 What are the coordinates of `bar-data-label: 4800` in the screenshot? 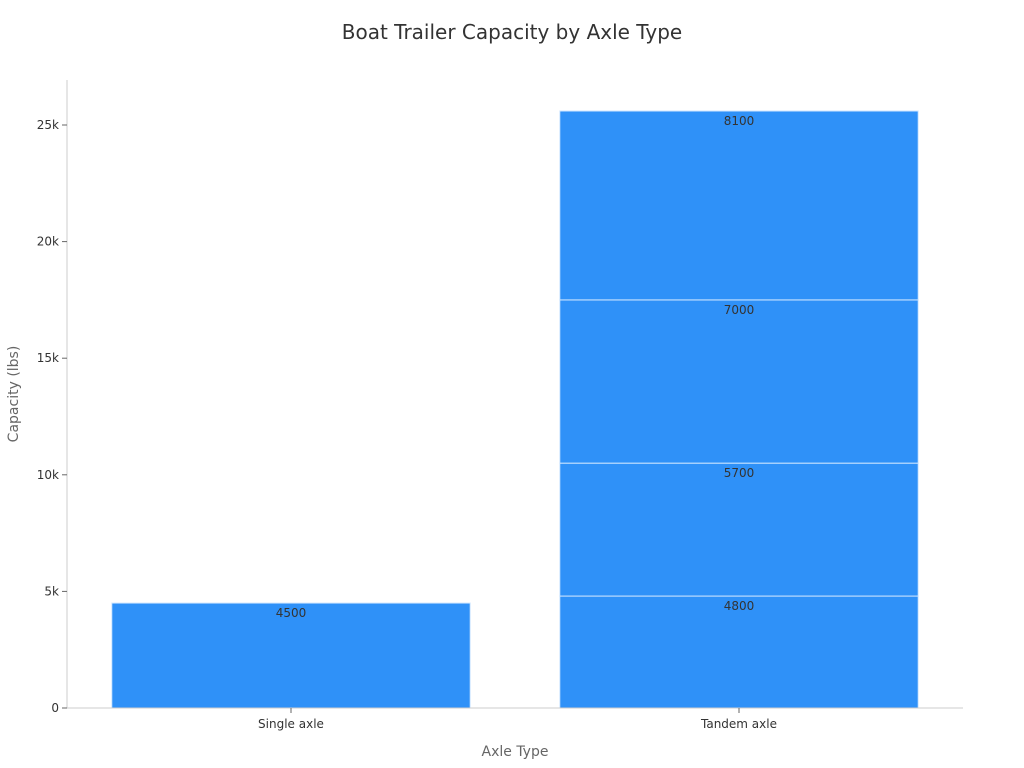 It's located at (739, 606).